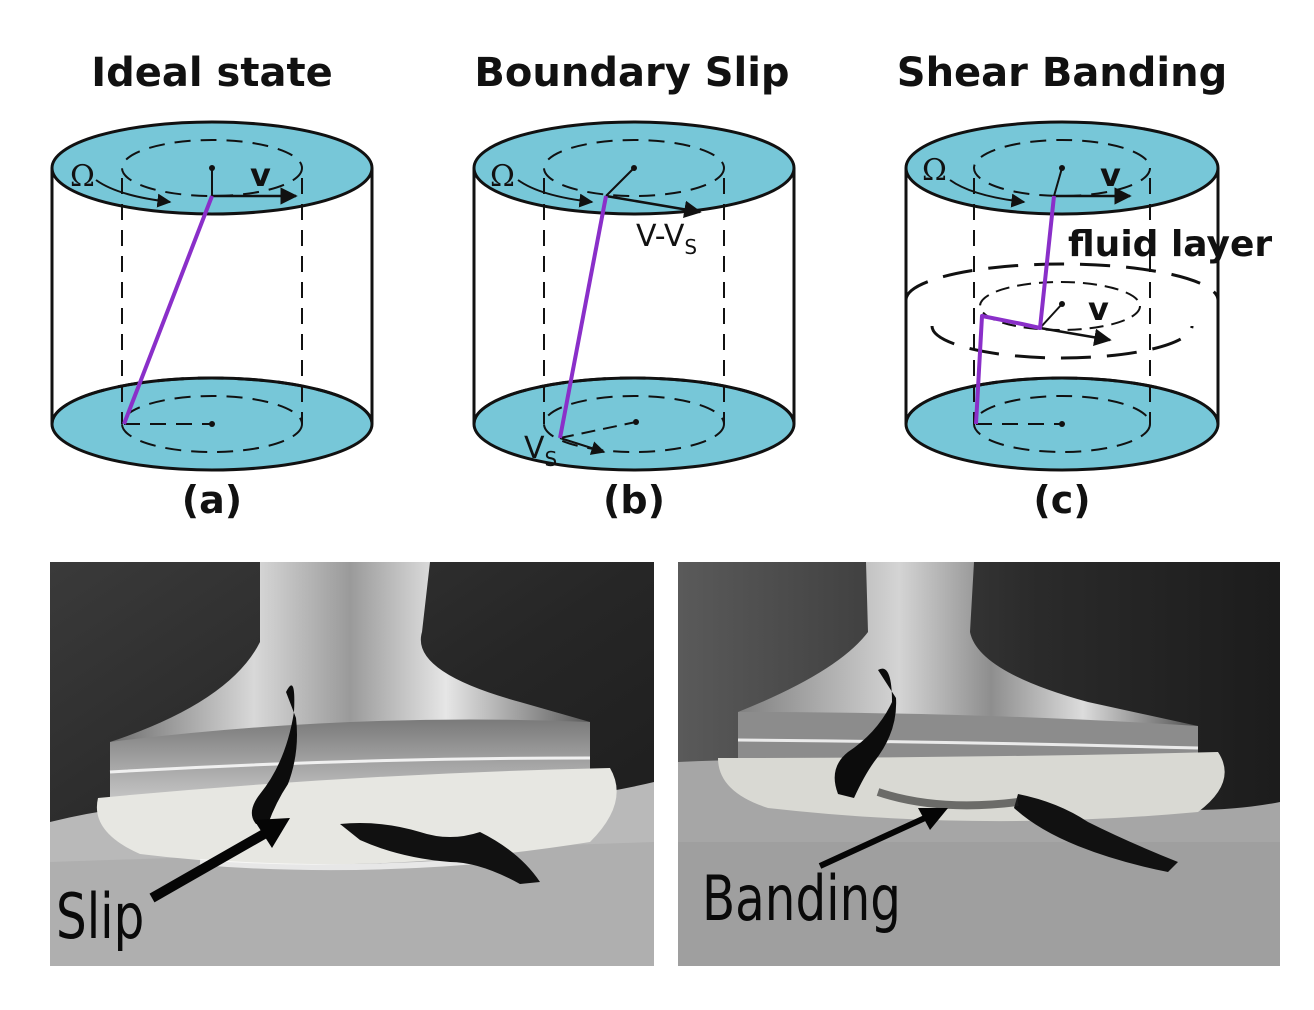 The width and height of the screenshot is (1314, 1010). What do you see at coordinates (100, 916) in the screenshot?
I see `slip-caption: Slip` at bounding box center [100, 916].